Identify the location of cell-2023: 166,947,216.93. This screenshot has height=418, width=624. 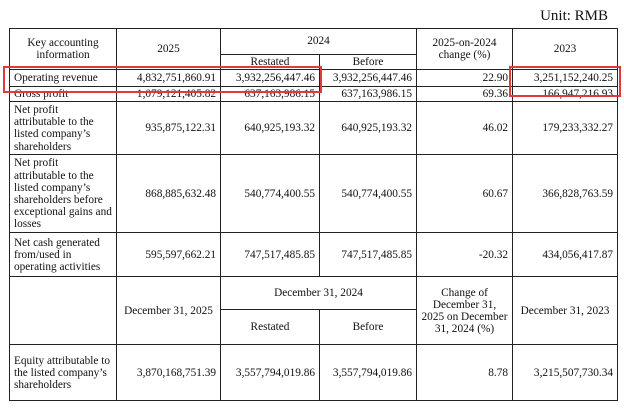
(565, 94).